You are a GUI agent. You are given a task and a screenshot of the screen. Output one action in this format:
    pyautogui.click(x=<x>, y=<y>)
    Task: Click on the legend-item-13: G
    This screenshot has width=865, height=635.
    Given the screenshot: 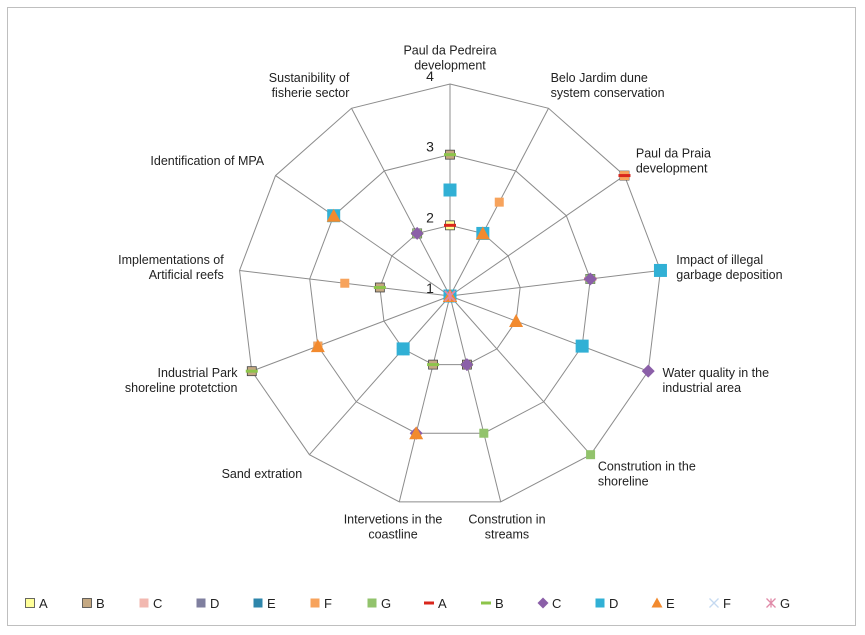 What is the action you would take?
    pyautogui.click(x=778, y=603)
    